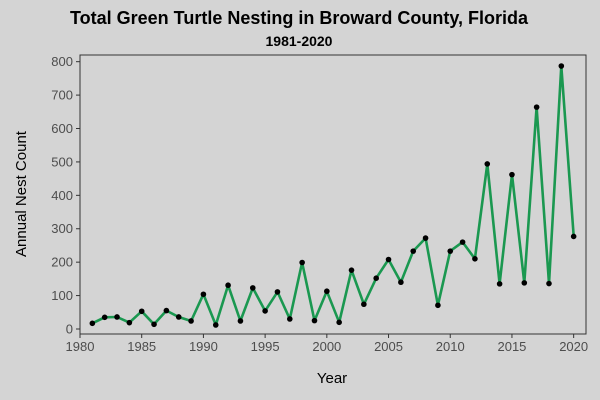 The width and height of the screenshot is (600, 400). I want to click on y-axis: 0 100 200 300 400 500 600 700 800, so click(65, 195).